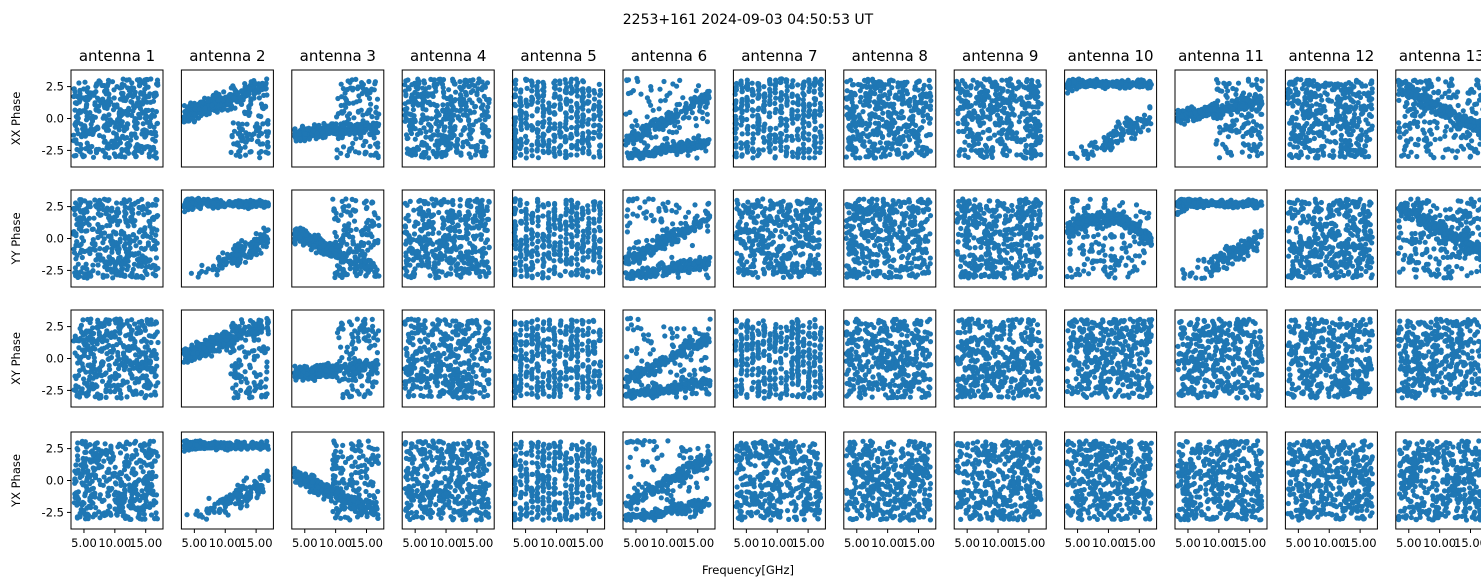 The image size is (1481, 586). What do you see at coordinates (1000, 56) in the screenshot?
I see `column-title: antenna 9` at bounding box center [1000, 56].